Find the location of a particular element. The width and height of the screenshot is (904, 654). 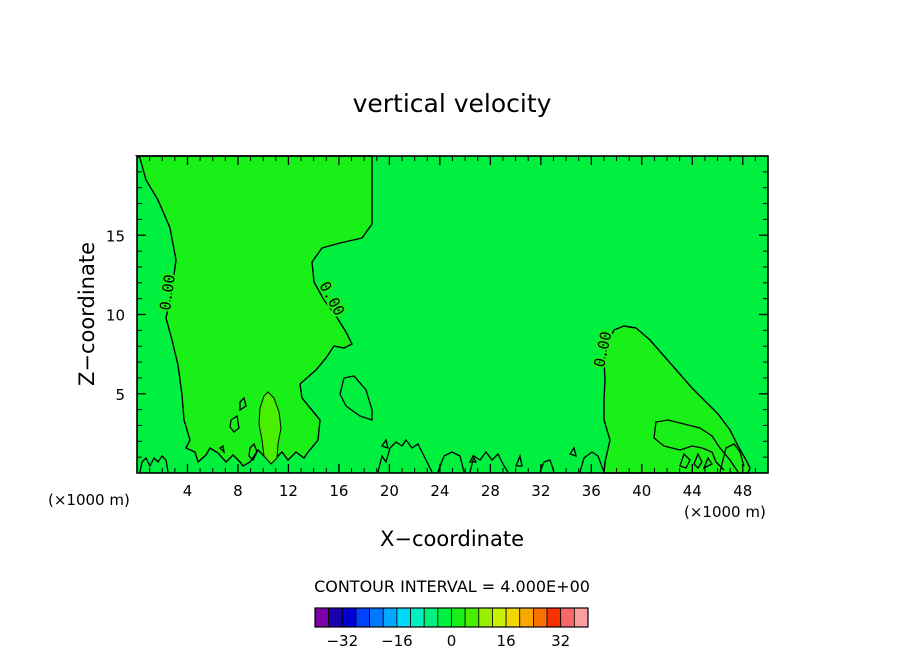

x-unit-left: (×1000 m) is located at coordinates (89, 500).